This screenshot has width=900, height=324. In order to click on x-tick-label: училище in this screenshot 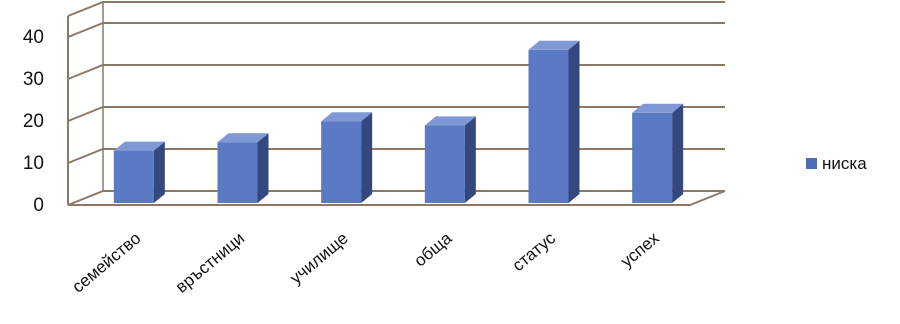, I will do `click(318, 258)`.